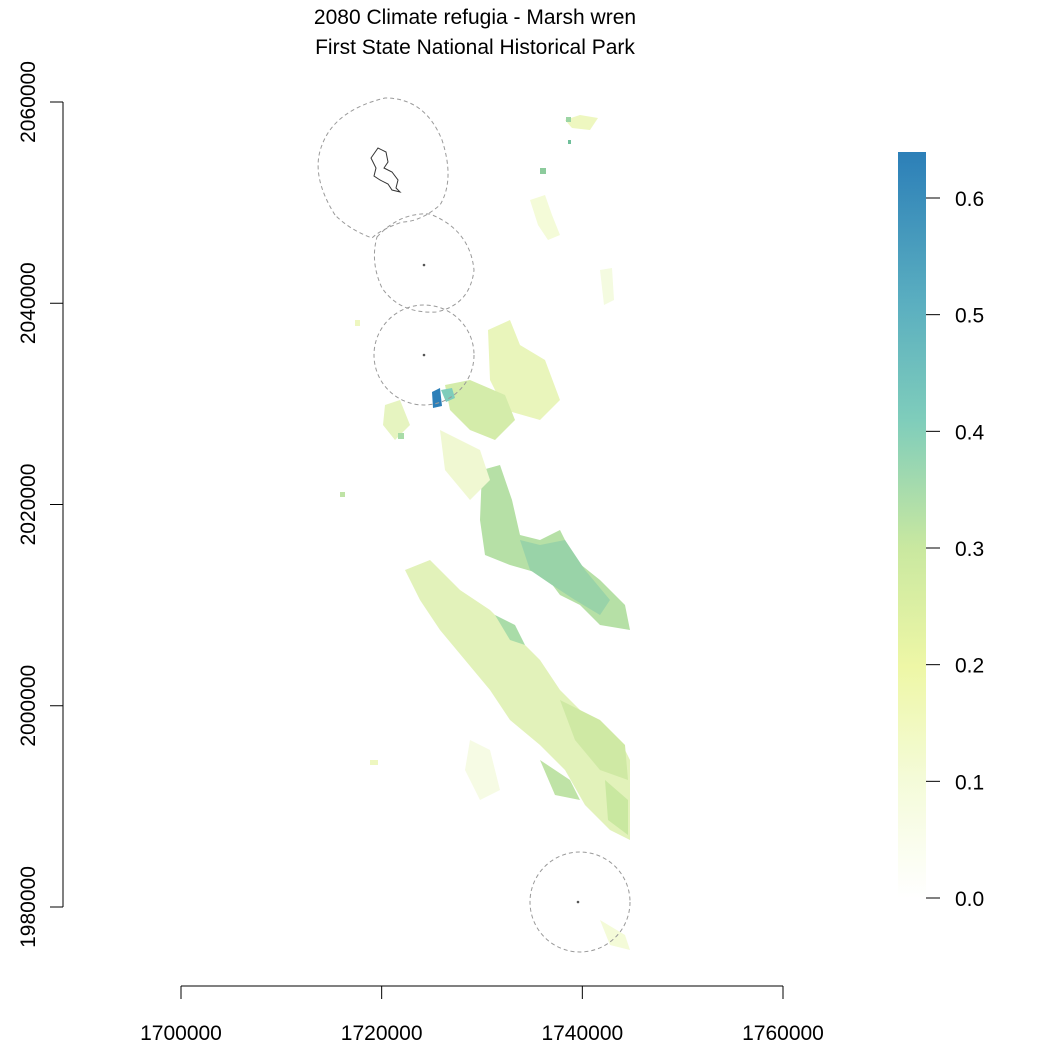 The image size is (1050, 1050). What do you see at coordinates (912, 525) in the screenshot?
I see `legend-color-bar` at bounding box center [912, 525].